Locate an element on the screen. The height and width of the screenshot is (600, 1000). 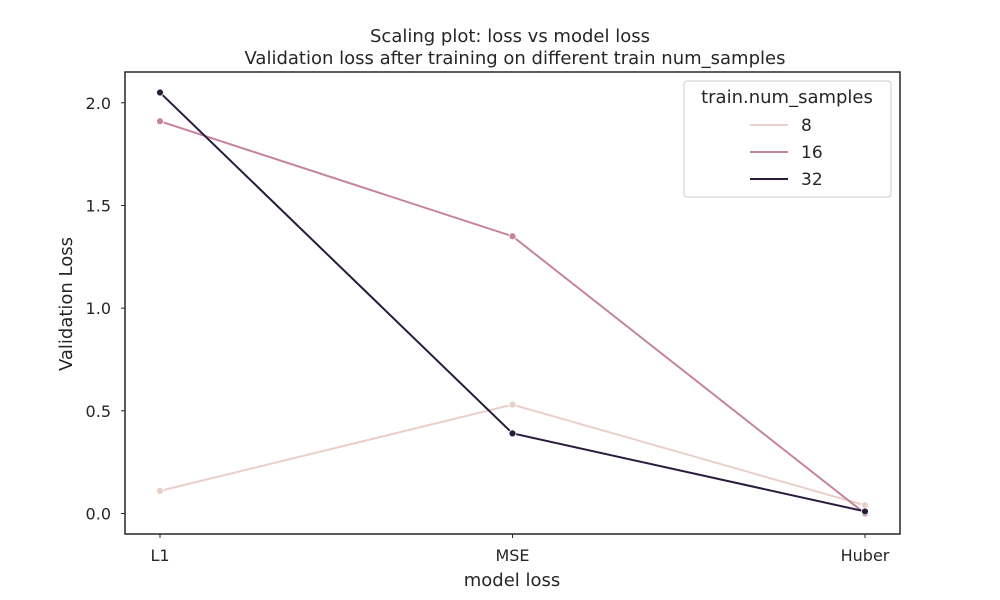
legend-box is located at coordinates (787, 139).